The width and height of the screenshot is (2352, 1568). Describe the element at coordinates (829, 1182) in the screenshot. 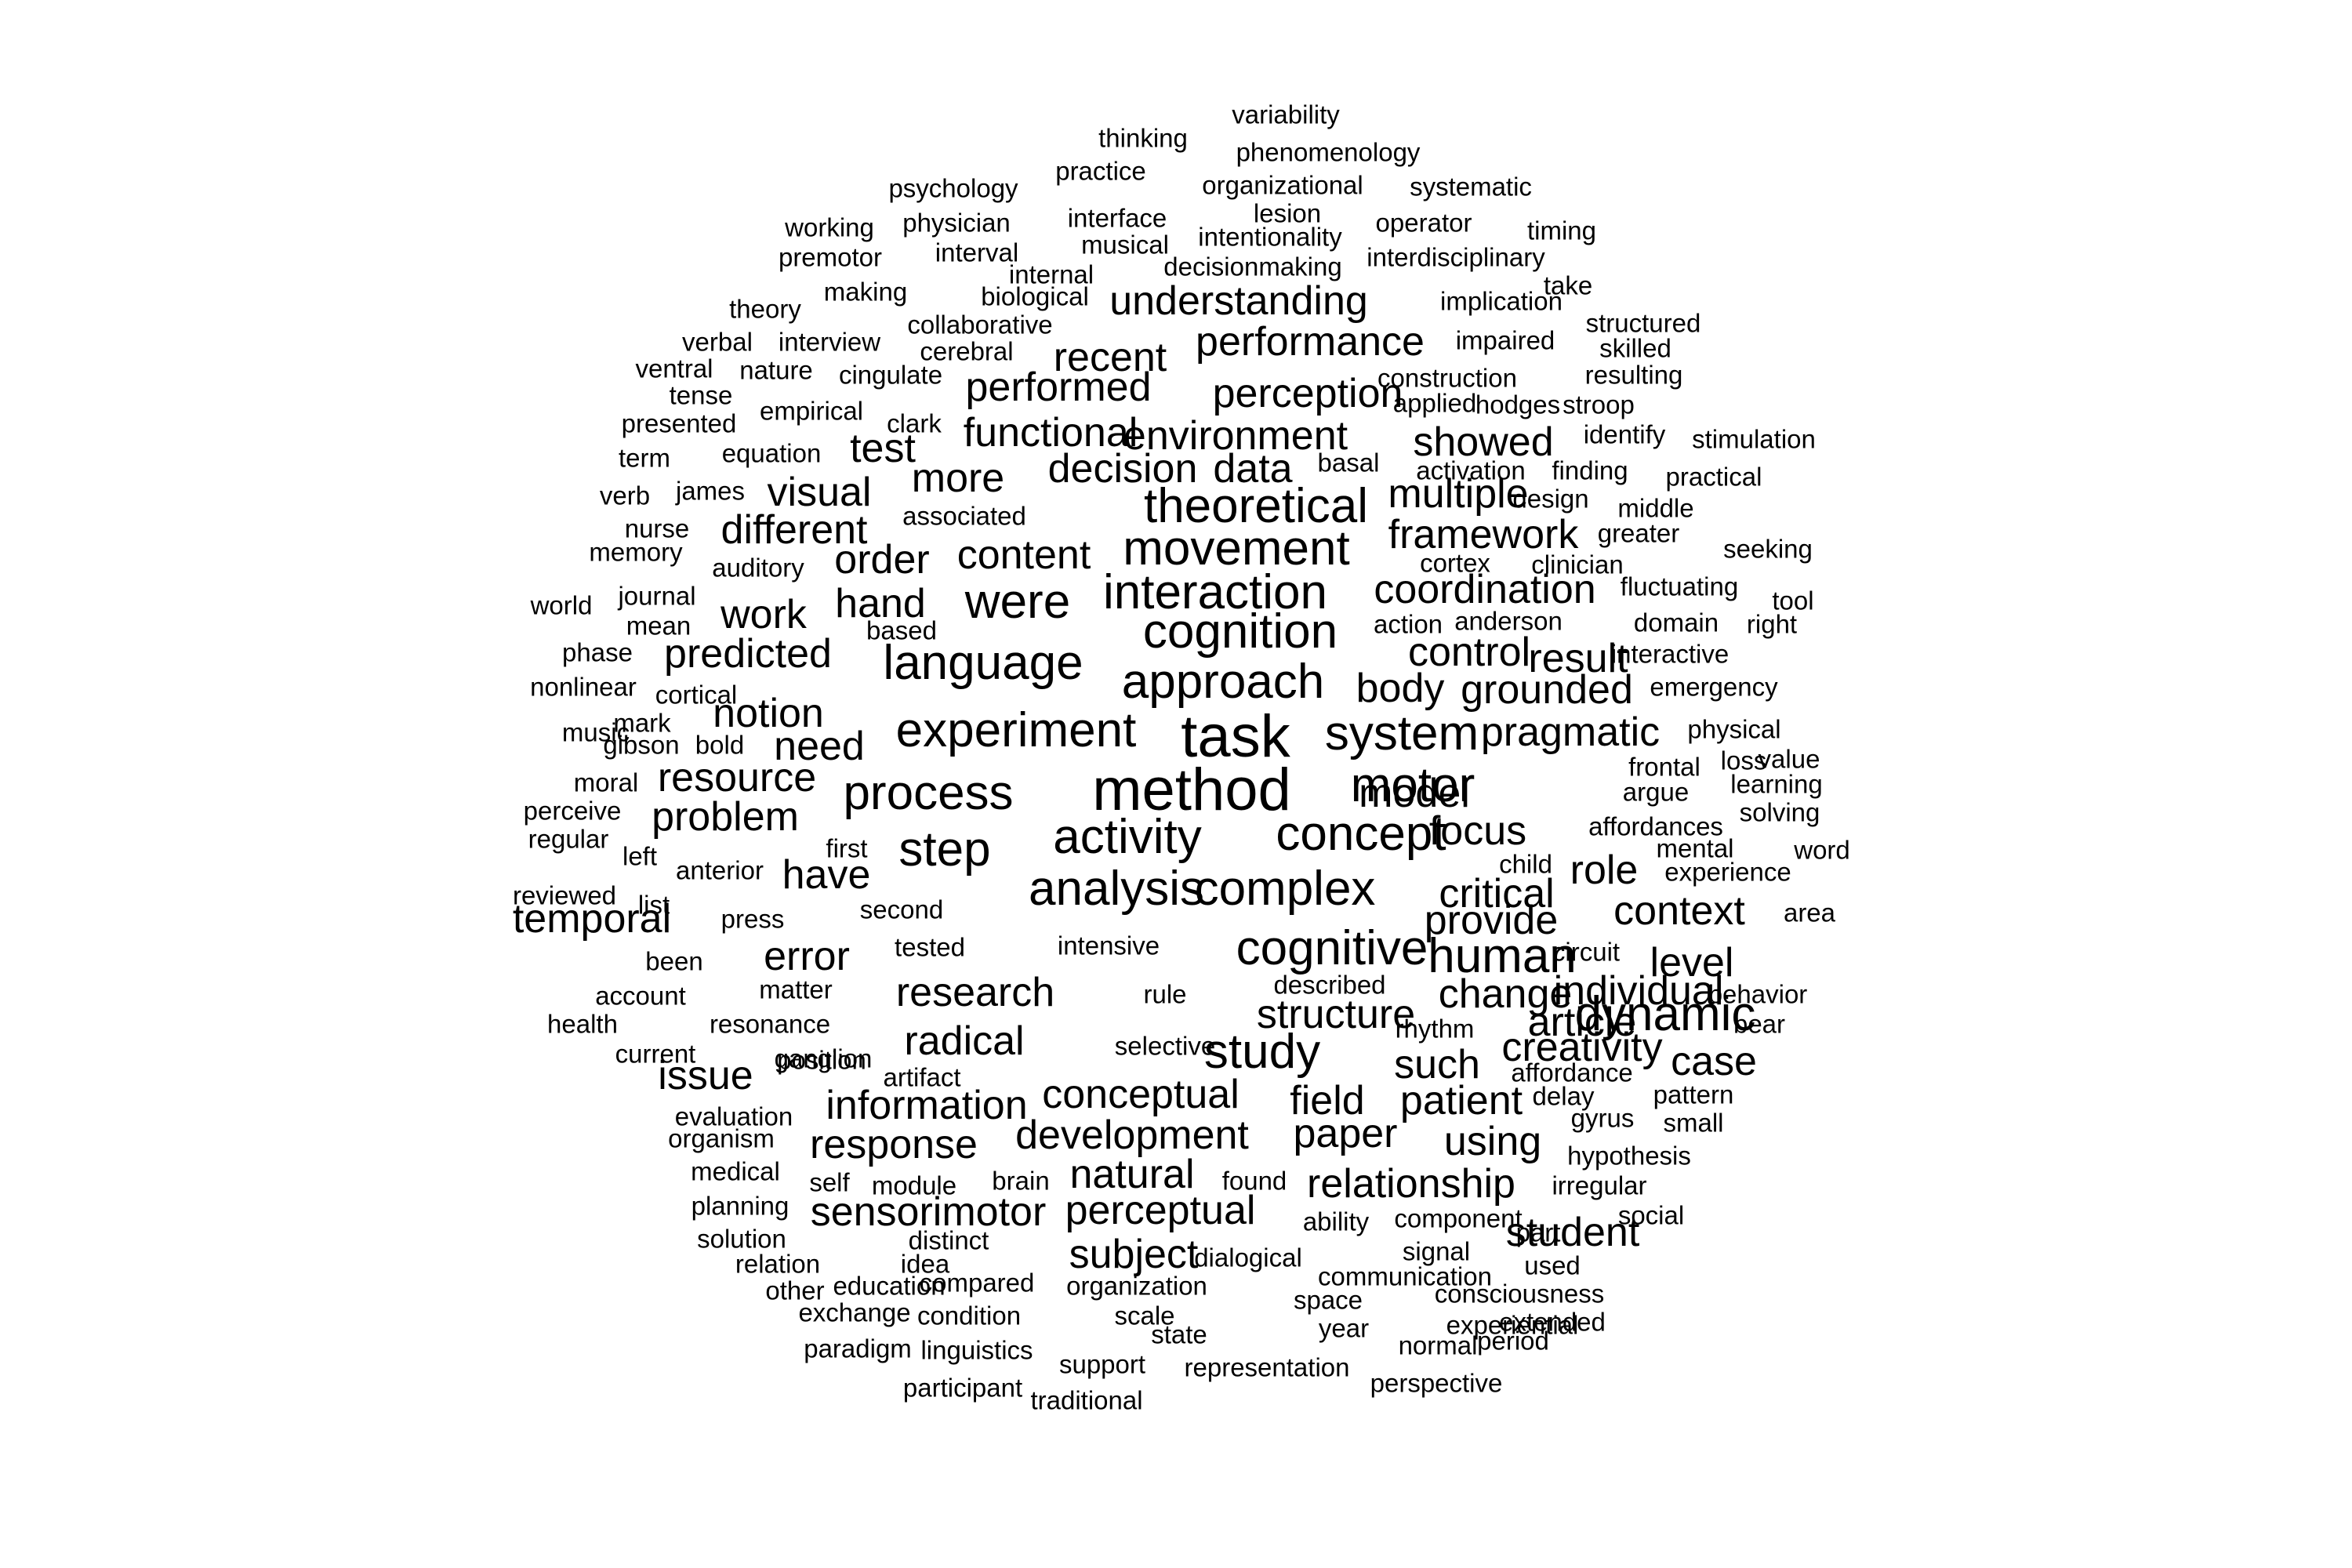

I see `word-self: self` at that location.